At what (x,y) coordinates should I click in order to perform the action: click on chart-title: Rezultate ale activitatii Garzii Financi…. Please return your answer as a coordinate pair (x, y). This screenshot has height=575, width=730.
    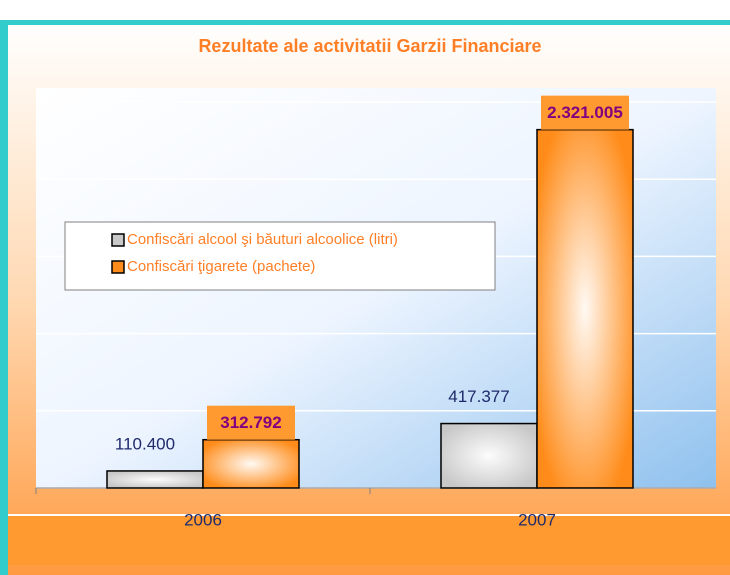
    Looking at the image, I should click on (369, 46).